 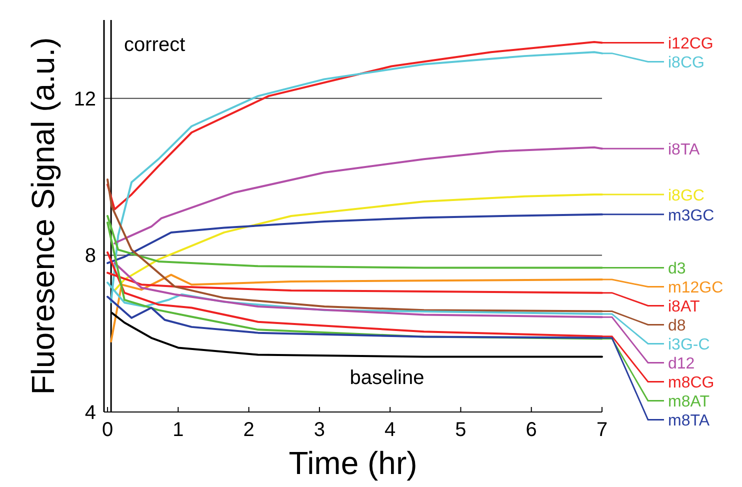 What do you see at coordinates (696, 288) in the screenshot?
I see `legend-label: m12GC` at bounding box center [696, 288].